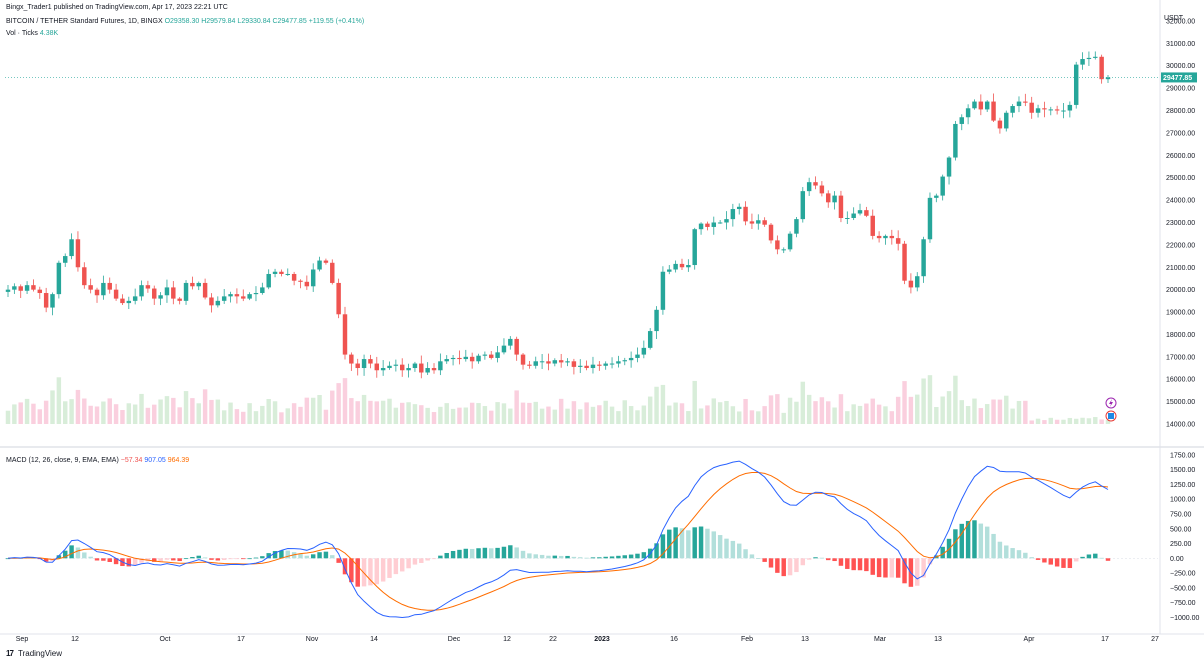 The width and height of the screenshot is (1204, 664). Describe the element at coordinates (1111, 409) in the screenshot. I see `event-markers` at that location.